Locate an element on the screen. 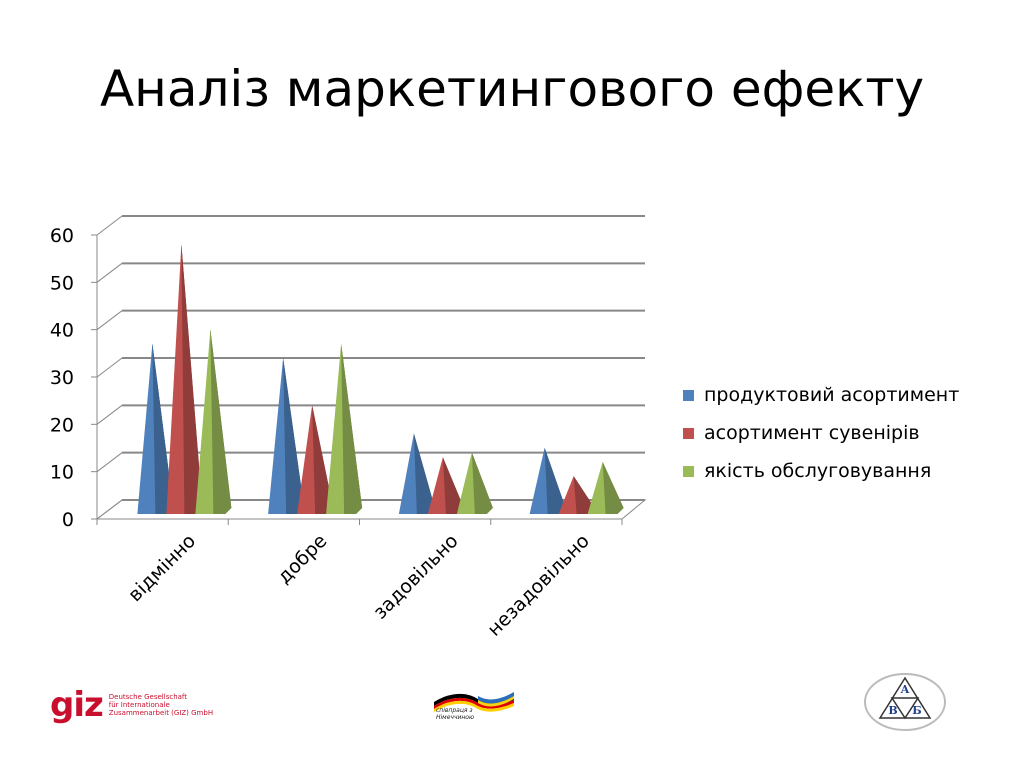  y-tick-label-20: 20 is located at coordinates (62, 425).